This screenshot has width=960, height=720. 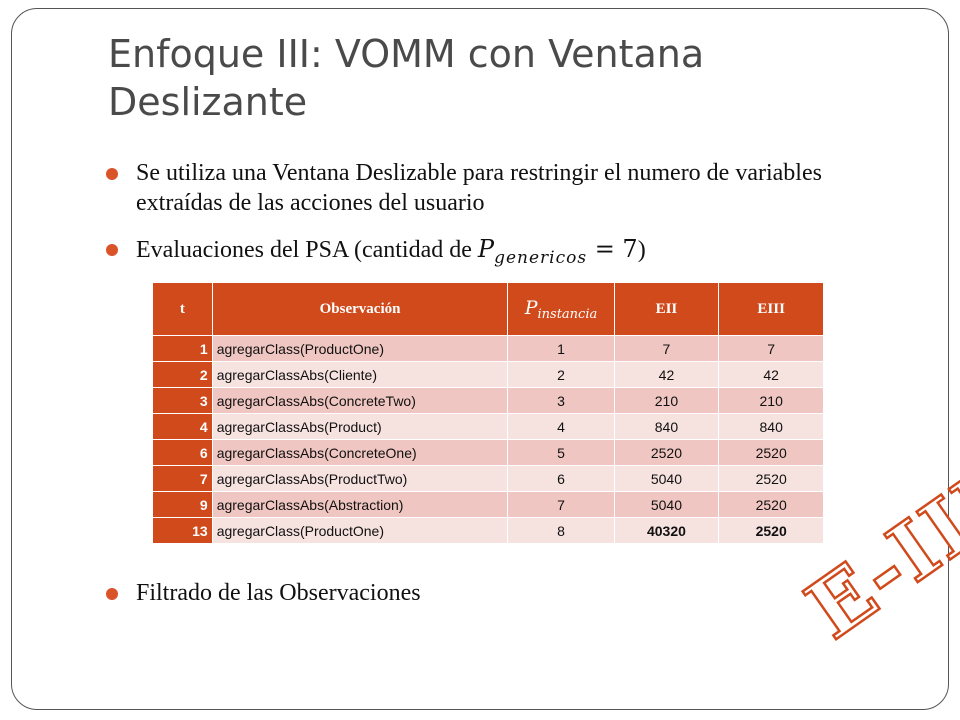 What do you see at coordinates (541, 258) in the screenshot?
I see `formula-subscript: genericos` at bounding box center [541, 258].